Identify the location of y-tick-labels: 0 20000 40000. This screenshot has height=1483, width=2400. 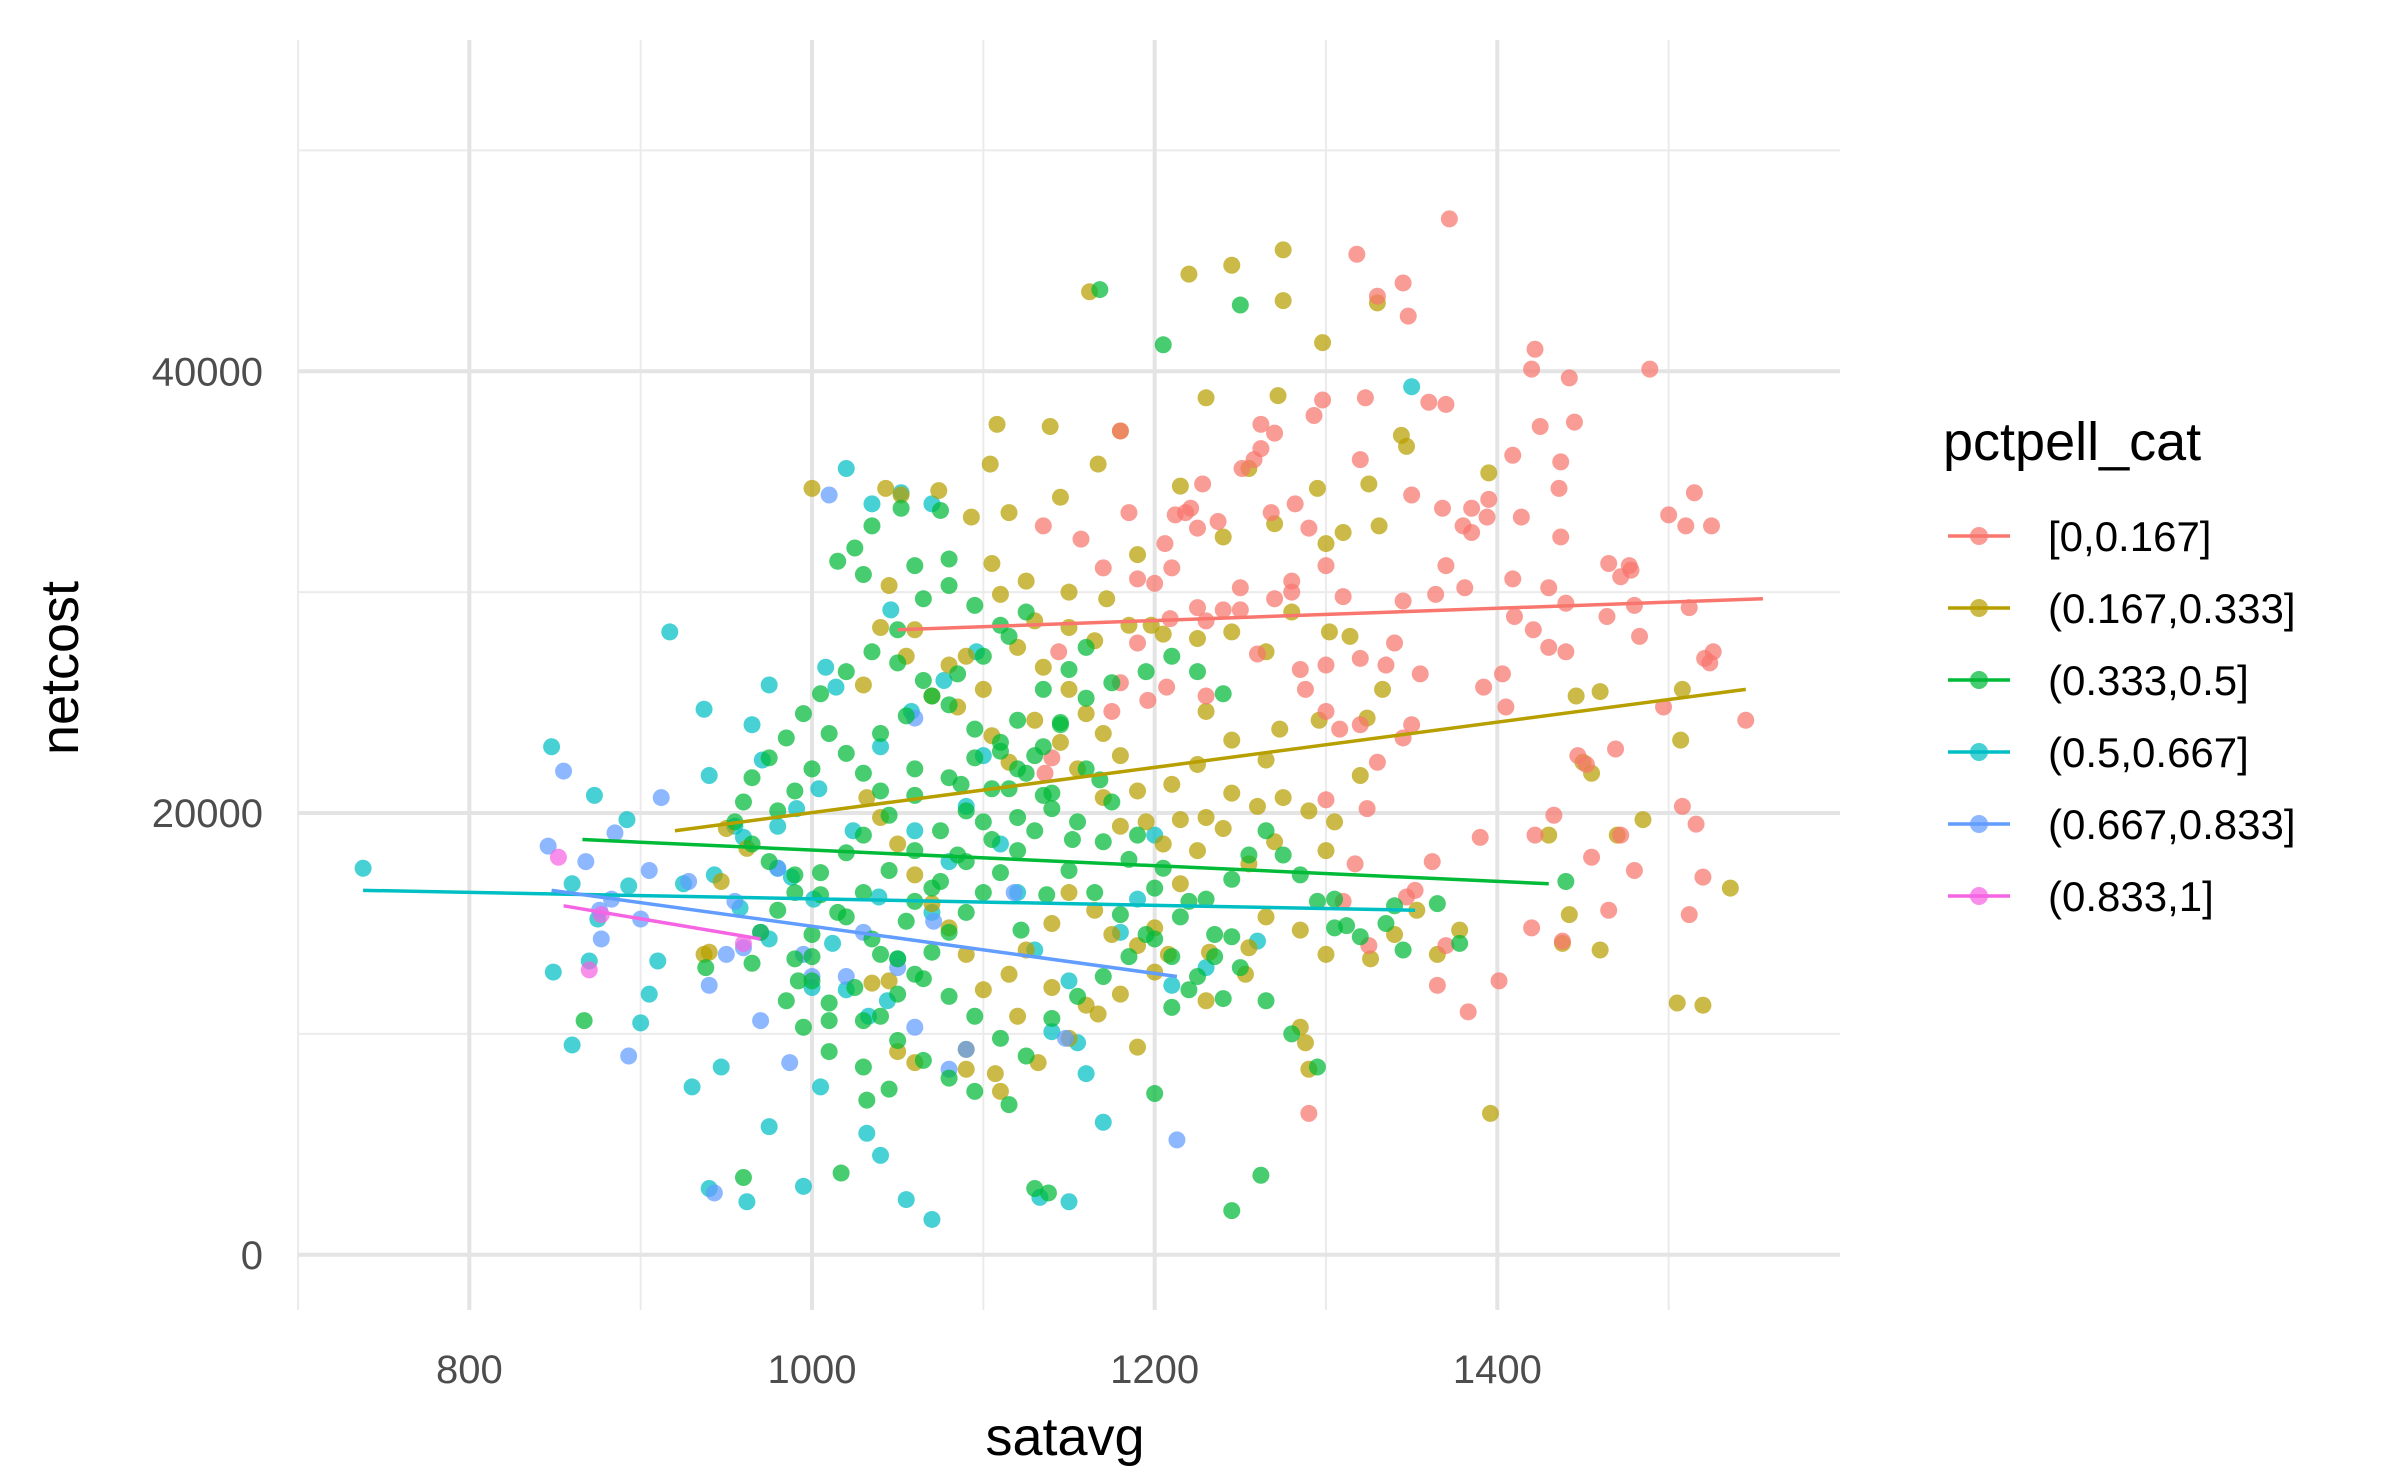
(207, 813).